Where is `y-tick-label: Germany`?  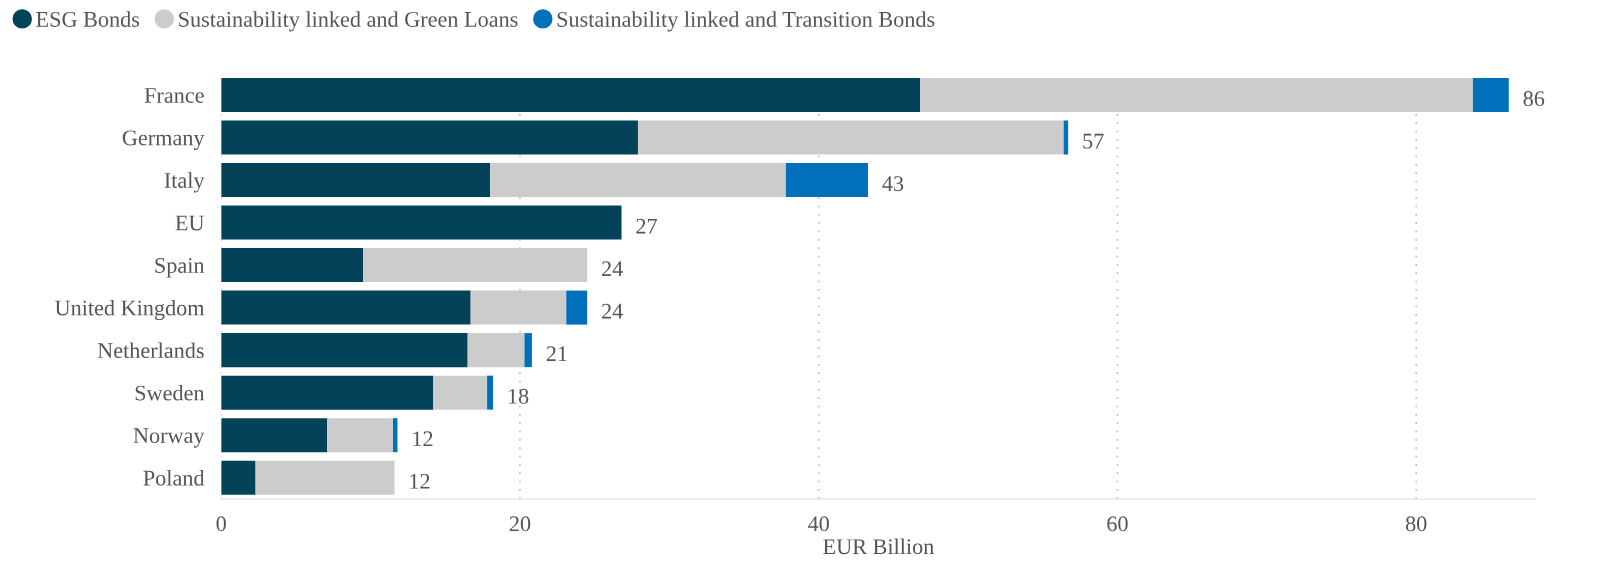
y-tick-label: Germany is located at coordinates (163, 140).